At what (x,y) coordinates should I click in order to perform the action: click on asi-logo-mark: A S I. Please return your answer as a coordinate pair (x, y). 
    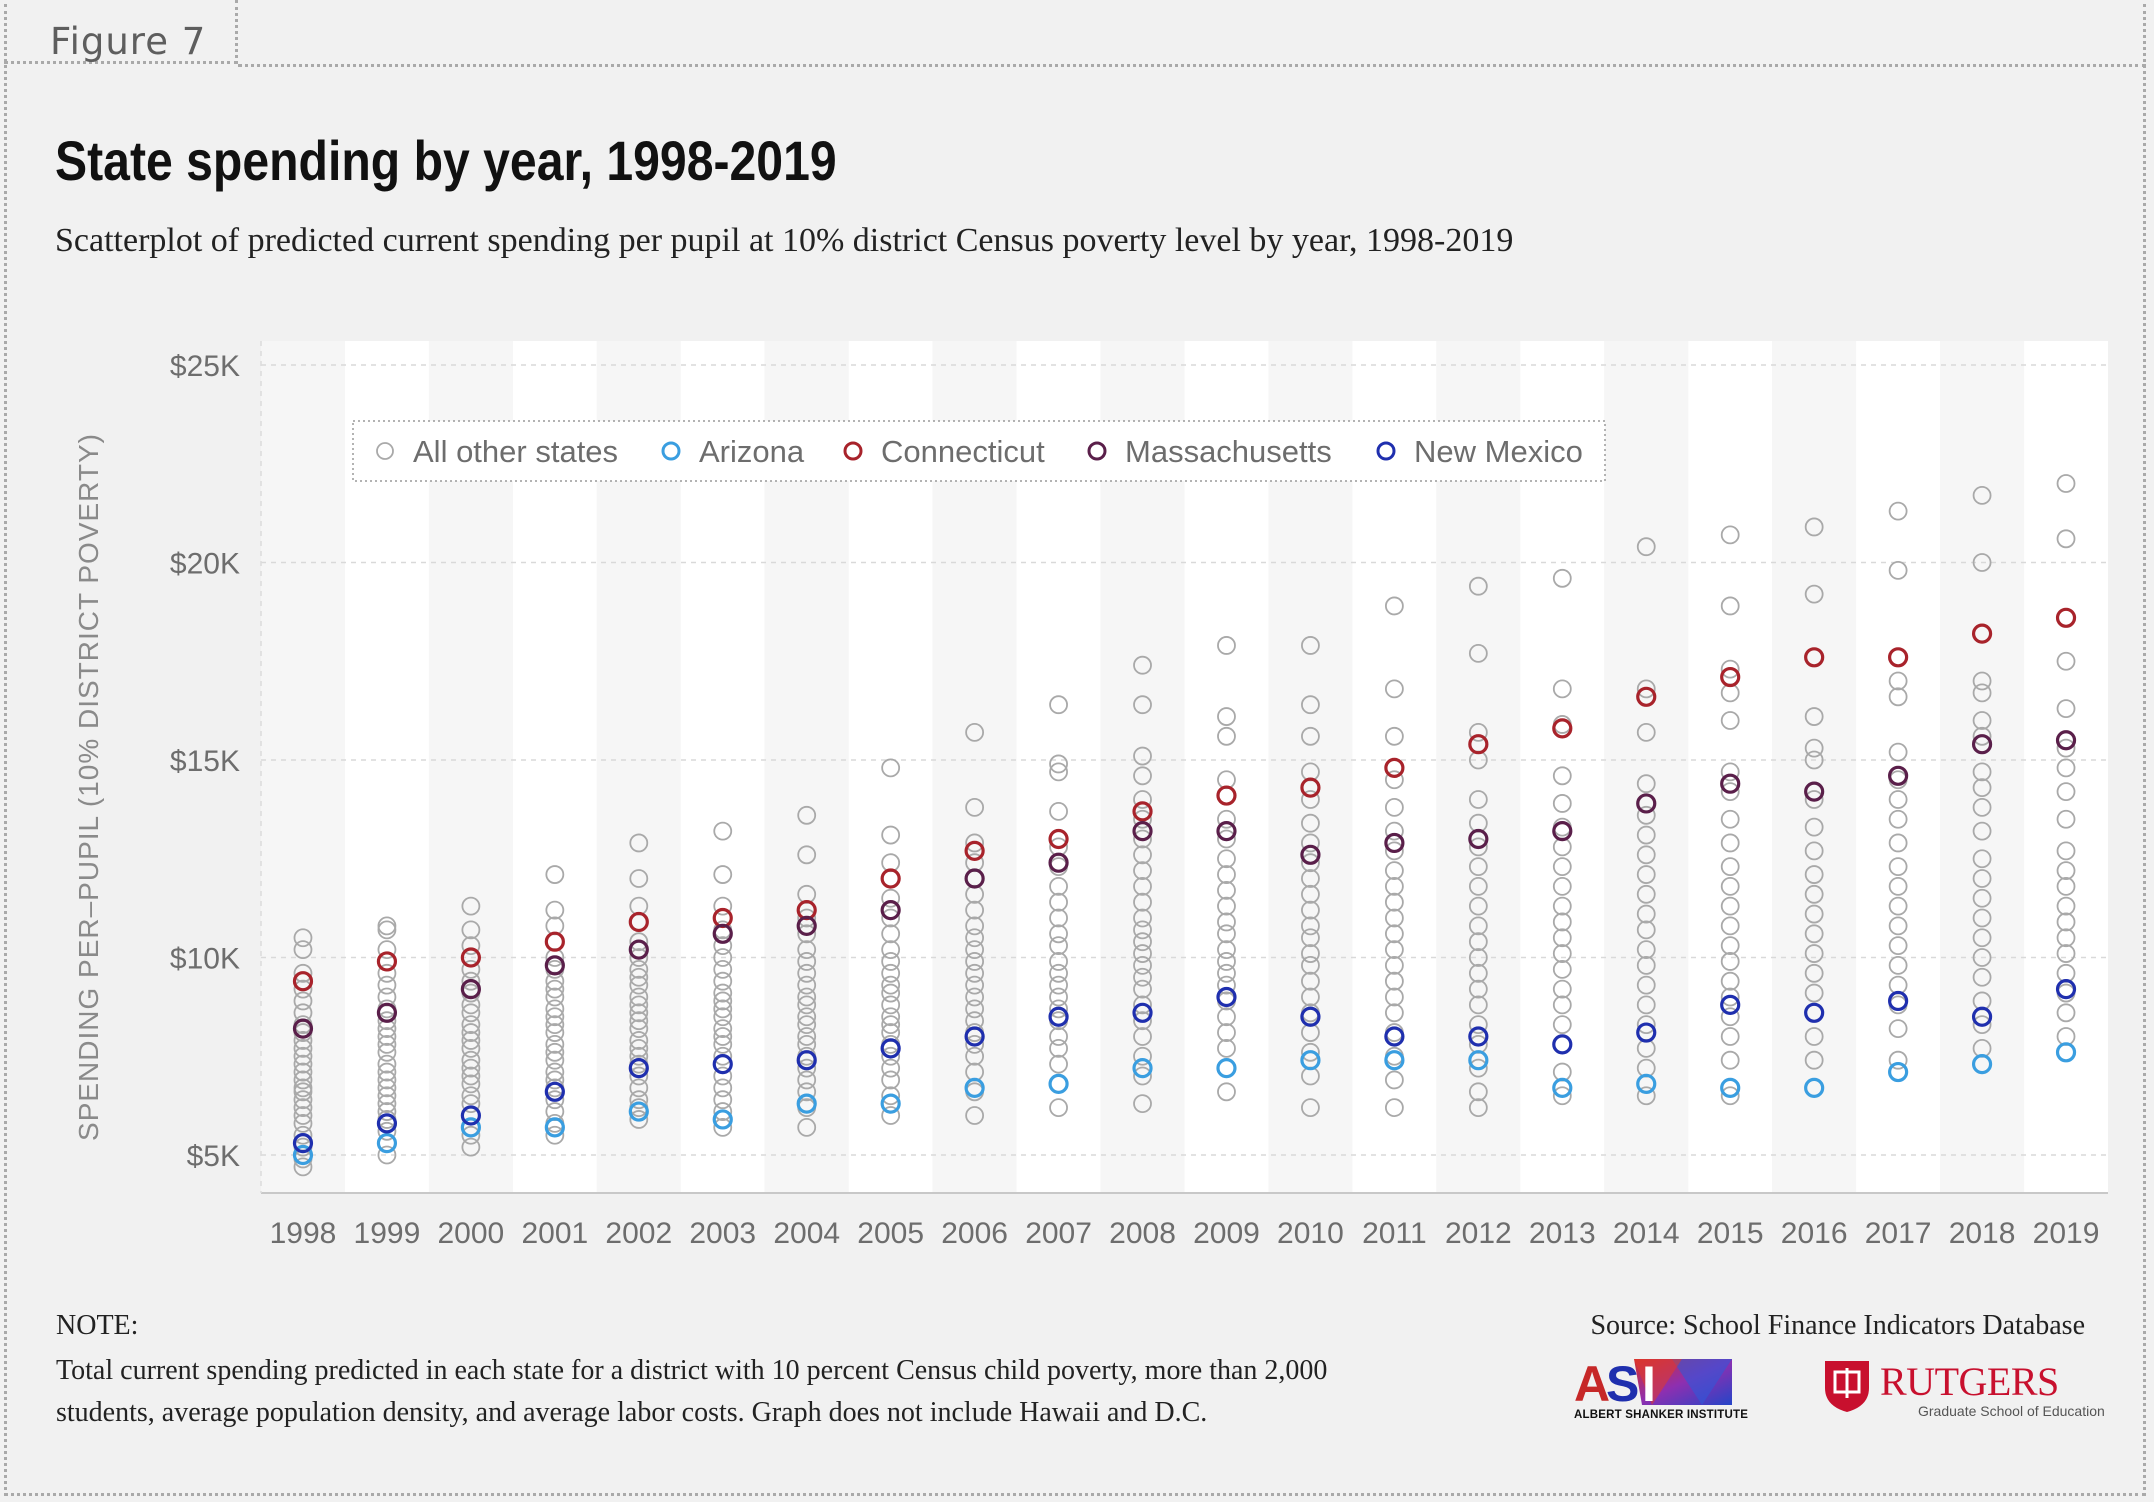
    Looking at the image, I should click on (1653, 1382).